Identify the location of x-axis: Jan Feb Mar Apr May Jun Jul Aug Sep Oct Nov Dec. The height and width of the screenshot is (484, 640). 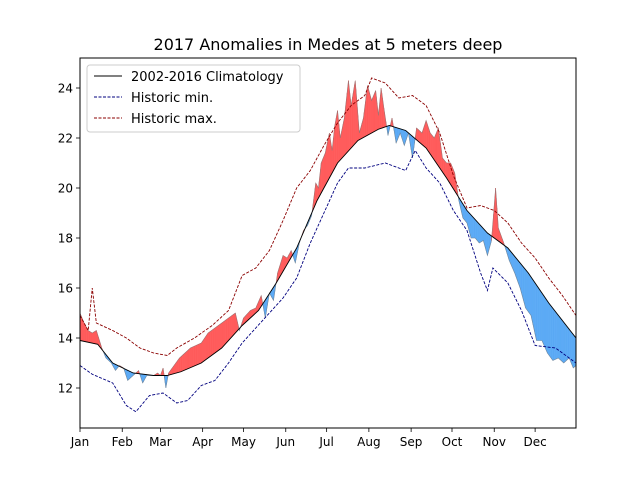
(308, 438).